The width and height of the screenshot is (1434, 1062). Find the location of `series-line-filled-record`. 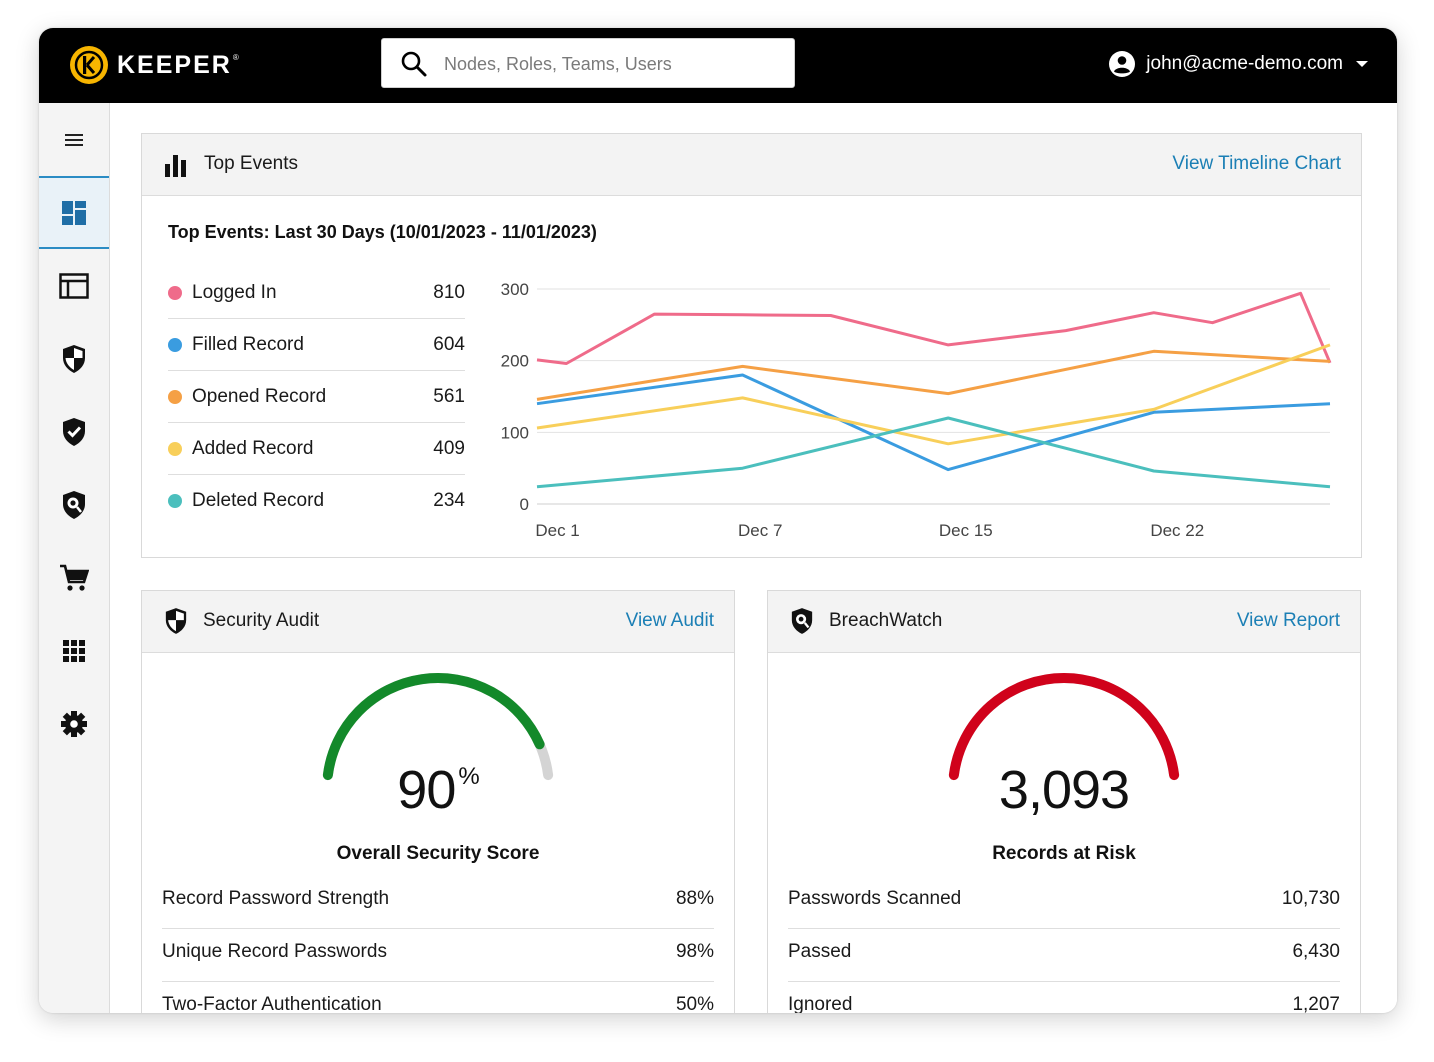

series-line-filled-record is located at coordinates (933, 422).